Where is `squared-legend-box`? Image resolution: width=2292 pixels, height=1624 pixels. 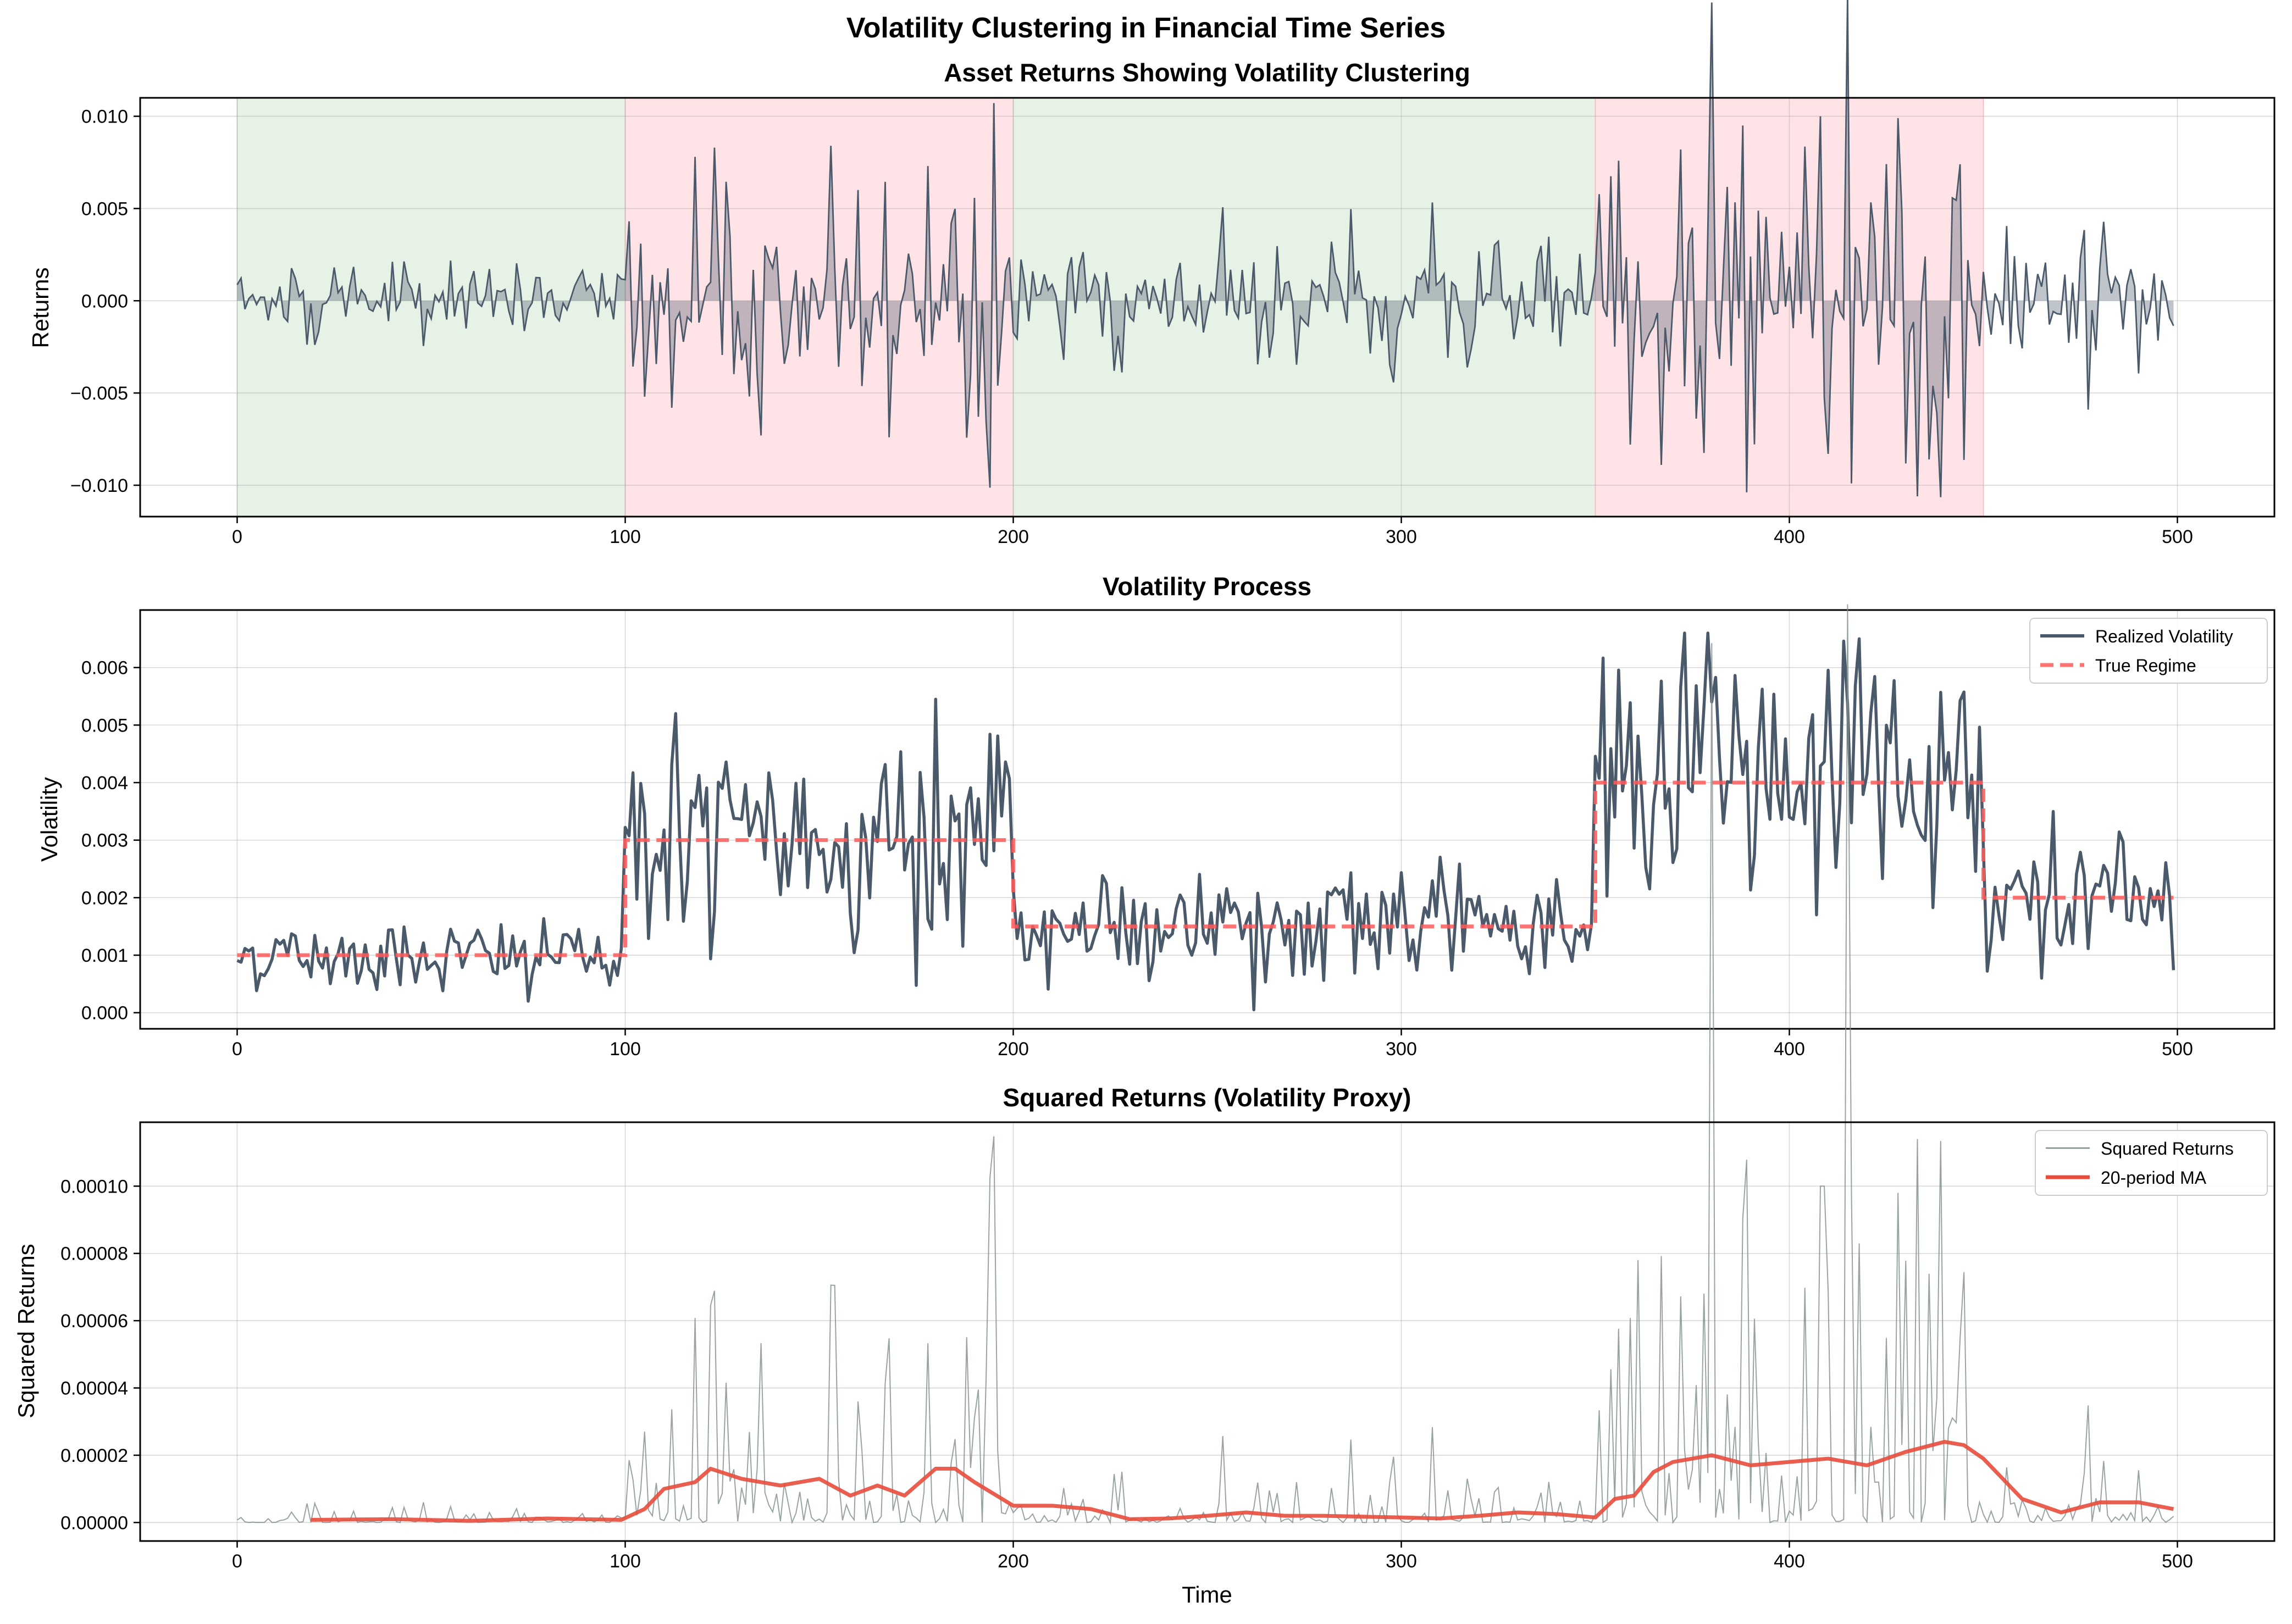 squared-legend-box is located at coordinates (2151, 1163).